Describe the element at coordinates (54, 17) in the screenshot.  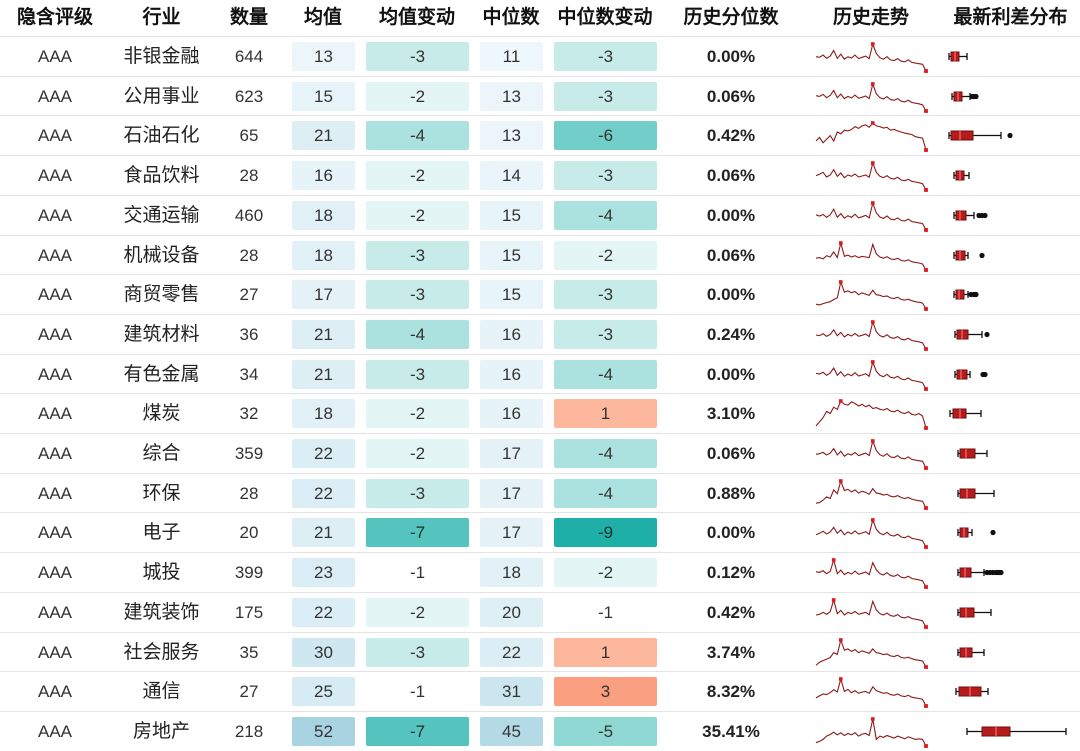
I see `header-rating: 隐含评级` at that location.